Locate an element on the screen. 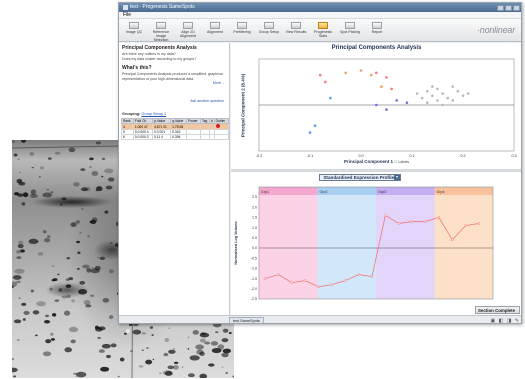 The height and width of the screenshot is (379, 525). table-row: 6 0.0 000 0 0.11 4 0.394 is located at coordinates (175, 137).